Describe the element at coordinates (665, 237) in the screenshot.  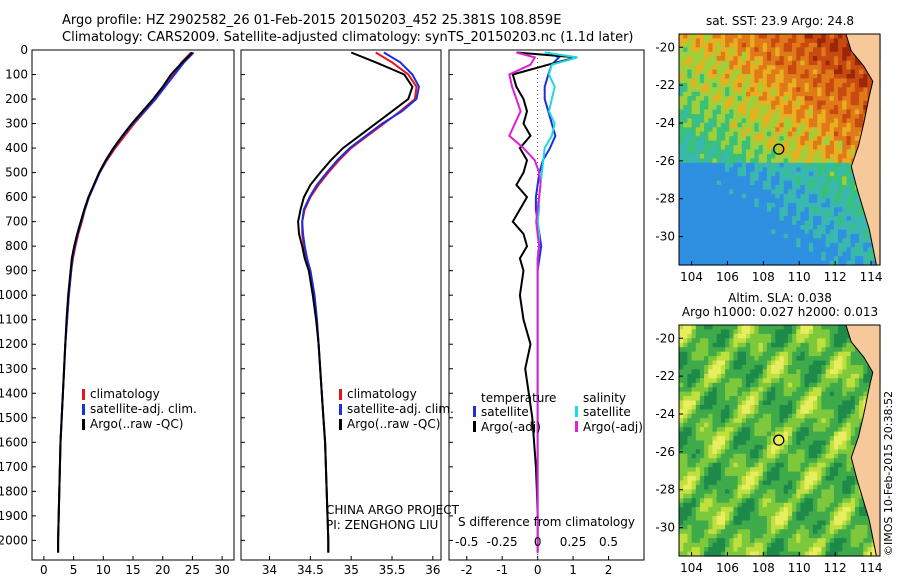
I see `sst-map-ytick-label: -30` at that location.